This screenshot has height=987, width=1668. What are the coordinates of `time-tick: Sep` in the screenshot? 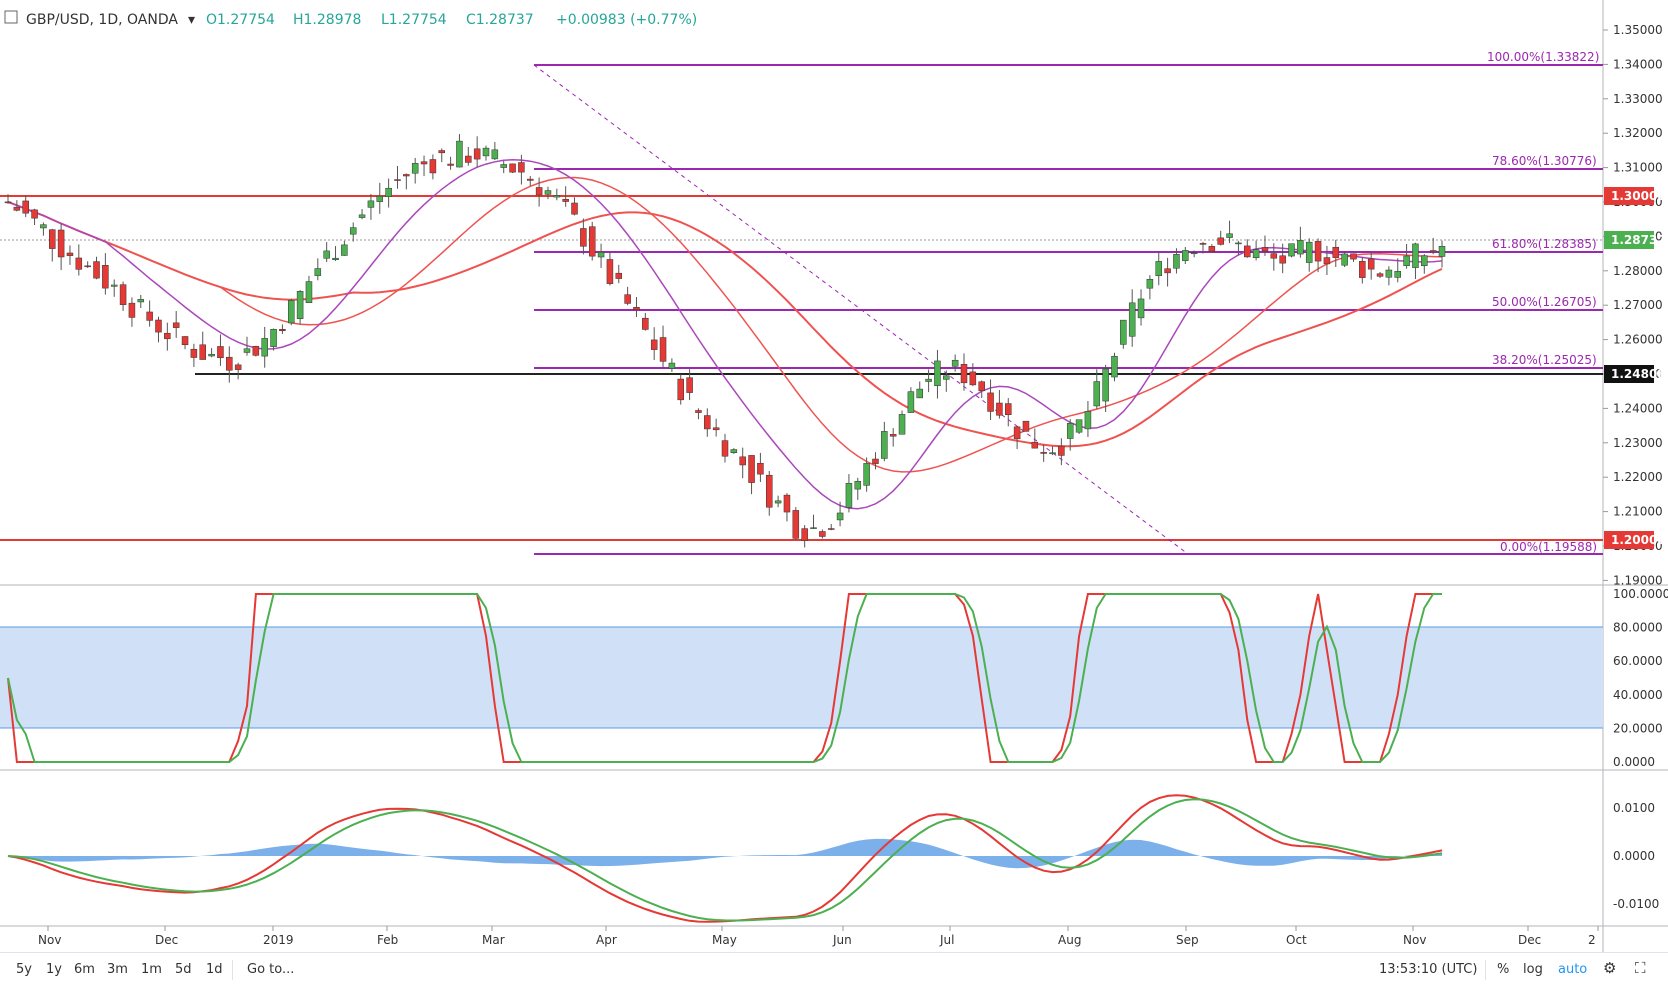 It's located at (1187, 940).